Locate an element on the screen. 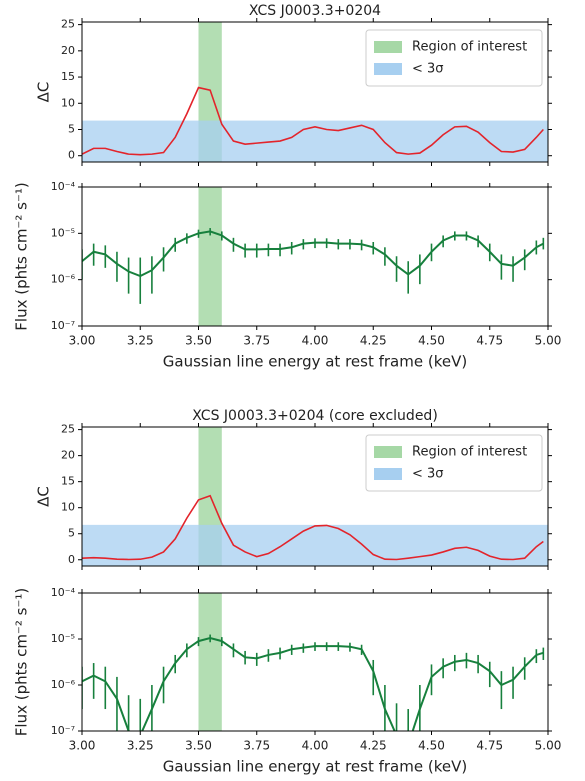 The height and width of the screenshot is (781, 585). sigma-band is located at coordinates (315, 545).